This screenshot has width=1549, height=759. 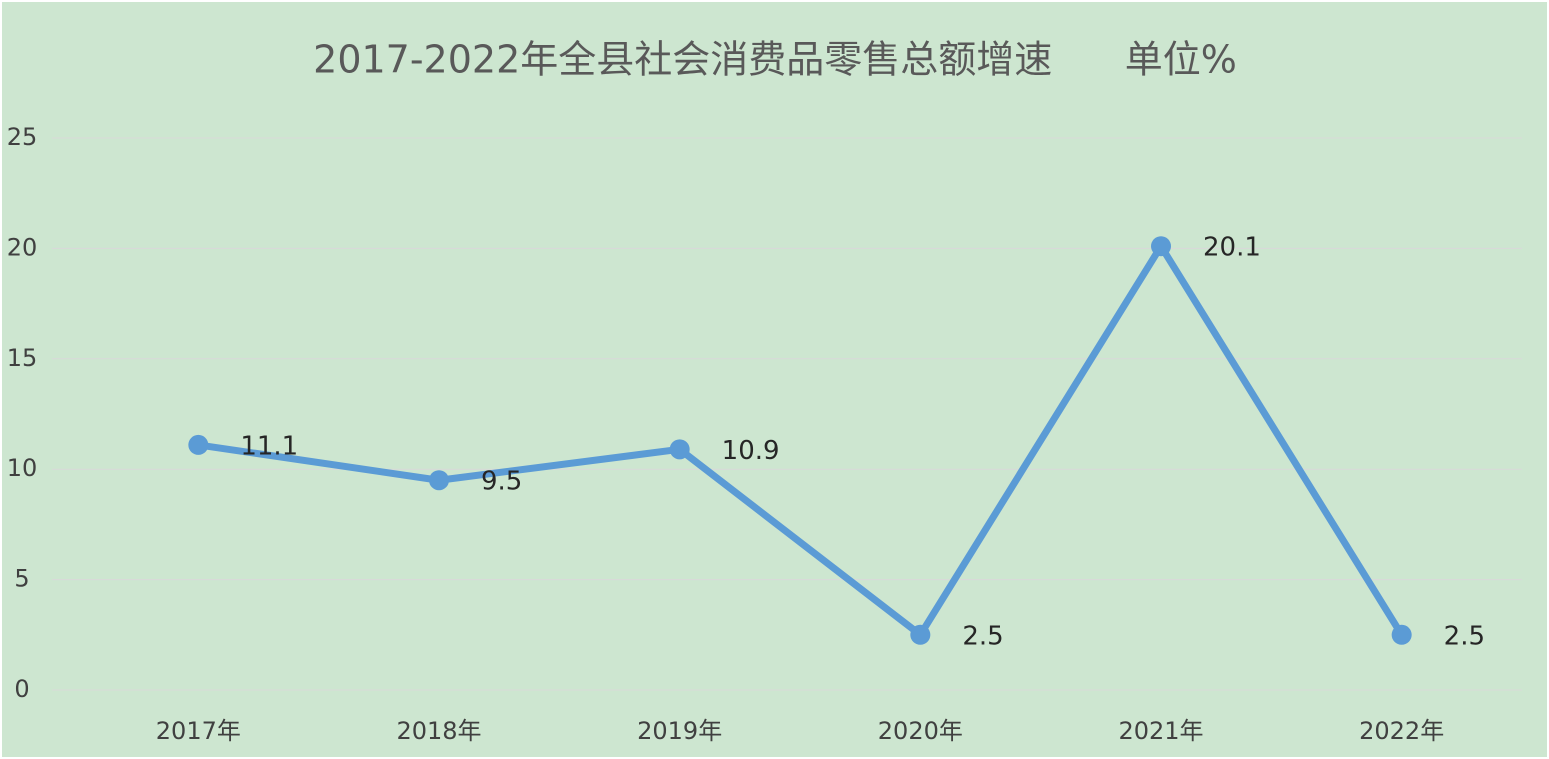 I want to click on data-label: 9.5, so click(x=501, y=482).